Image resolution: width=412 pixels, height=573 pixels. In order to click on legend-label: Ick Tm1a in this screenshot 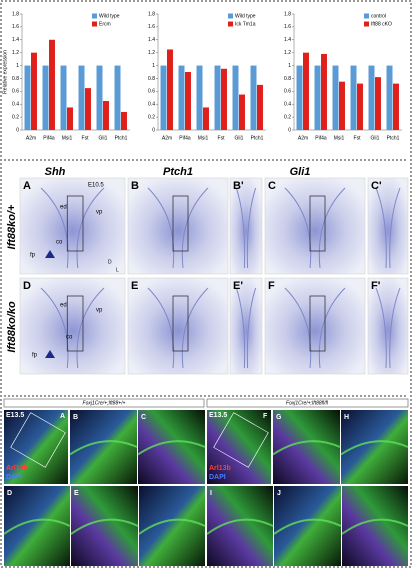, I will do `click(245, 24)`.